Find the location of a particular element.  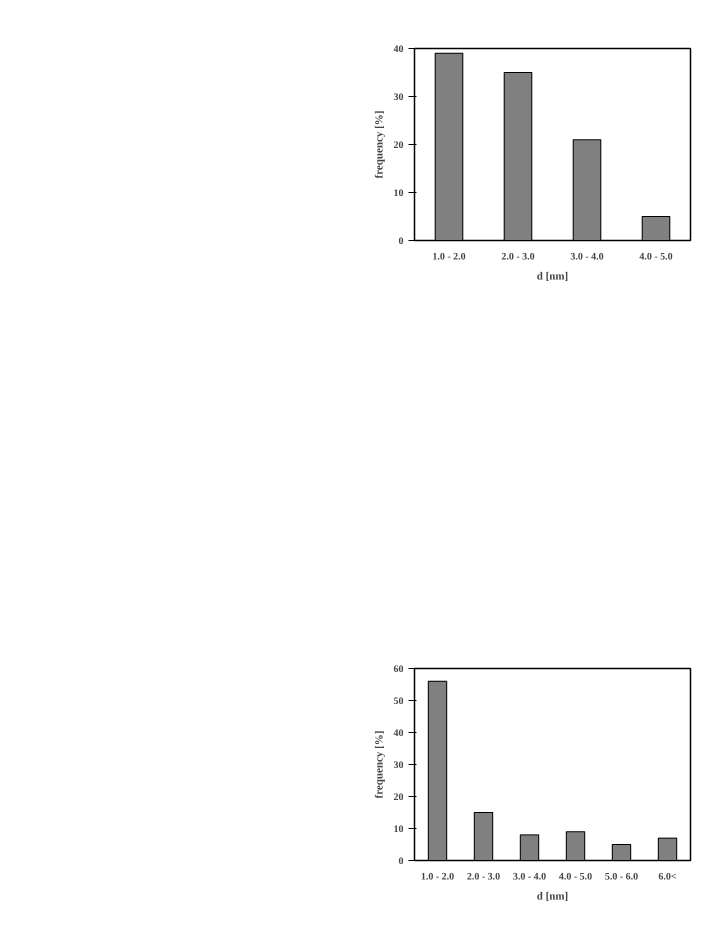

x-tick-label: 6.0< is located at coordinates (667, 877).